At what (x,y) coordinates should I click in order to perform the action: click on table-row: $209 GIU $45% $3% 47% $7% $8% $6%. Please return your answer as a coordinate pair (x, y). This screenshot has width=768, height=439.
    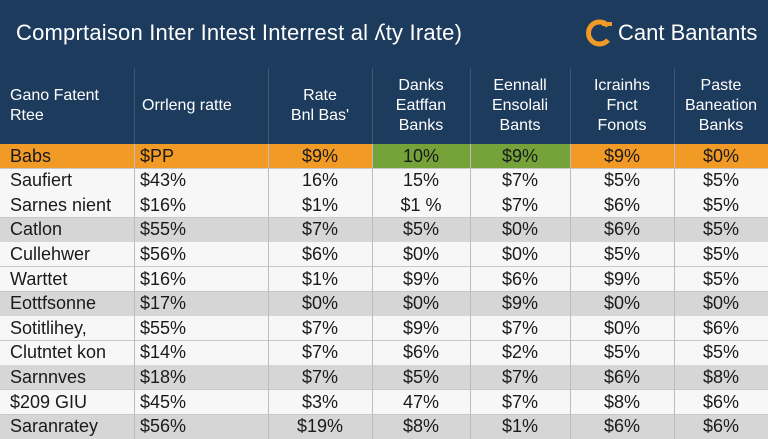
    Looking at the image, I should click on (384, 402).